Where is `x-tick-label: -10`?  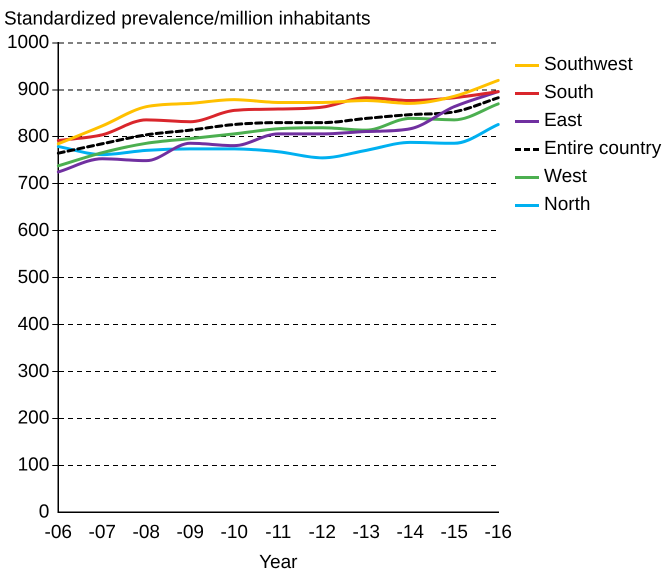
x-tick-label: -10 is located at coordinates (234, 533).